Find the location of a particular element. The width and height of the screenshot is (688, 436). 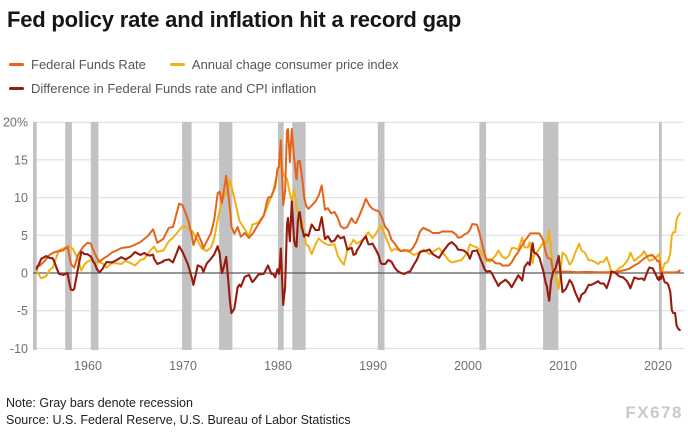

y-axis-tick-label: 20% is located at coordinates (15, 123).